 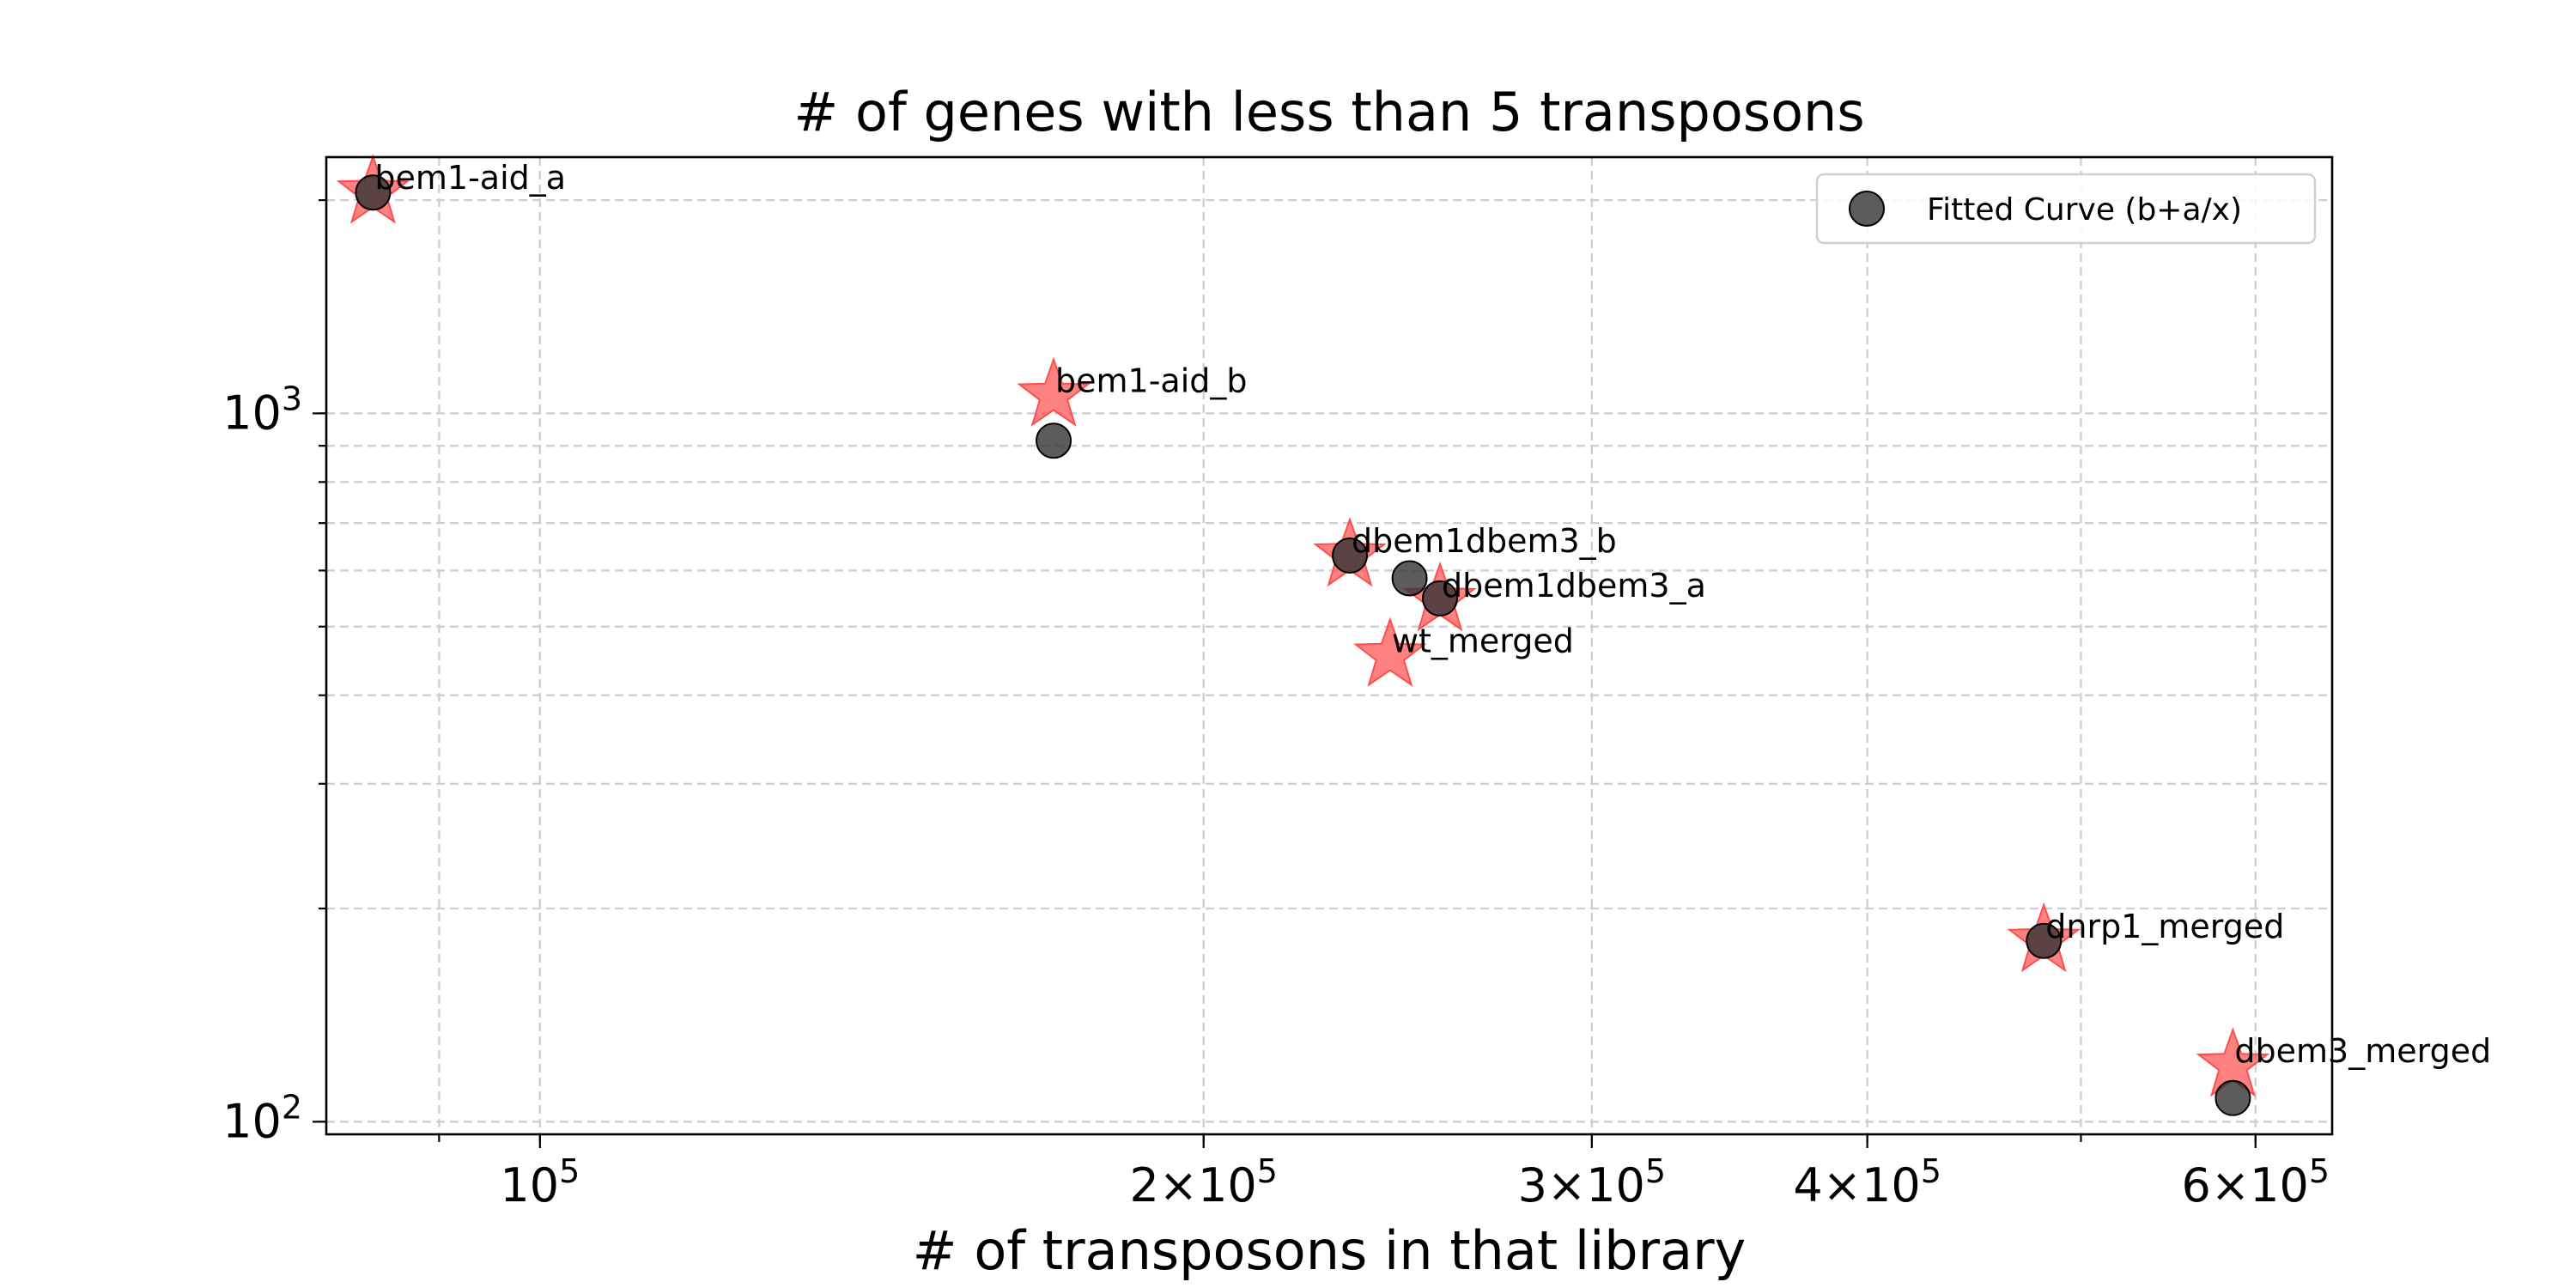 I want to click on chart-title: # of genes with less than 5 transposons, so click(x=1328, y=112).